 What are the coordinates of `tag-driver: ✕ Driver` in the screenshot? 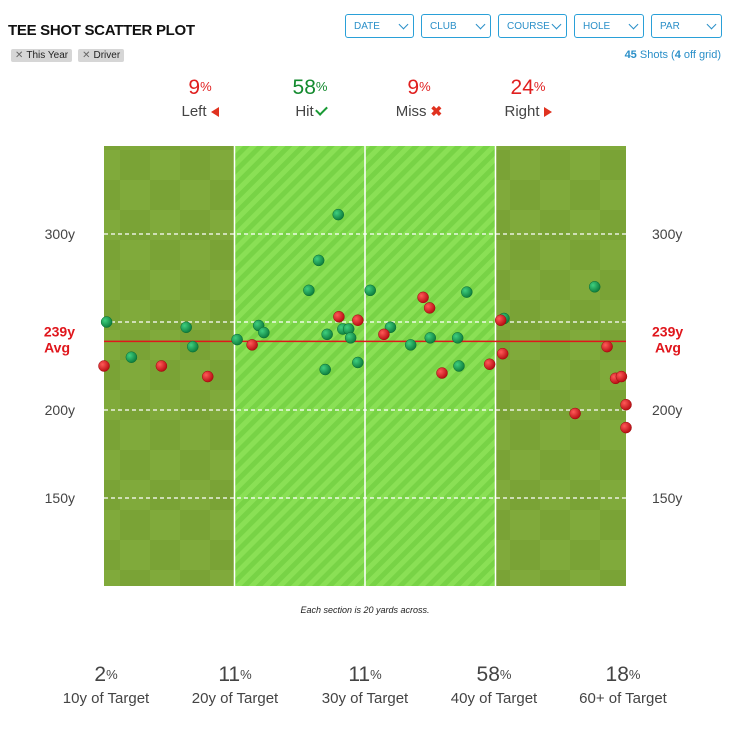 It's located at (101, 55).